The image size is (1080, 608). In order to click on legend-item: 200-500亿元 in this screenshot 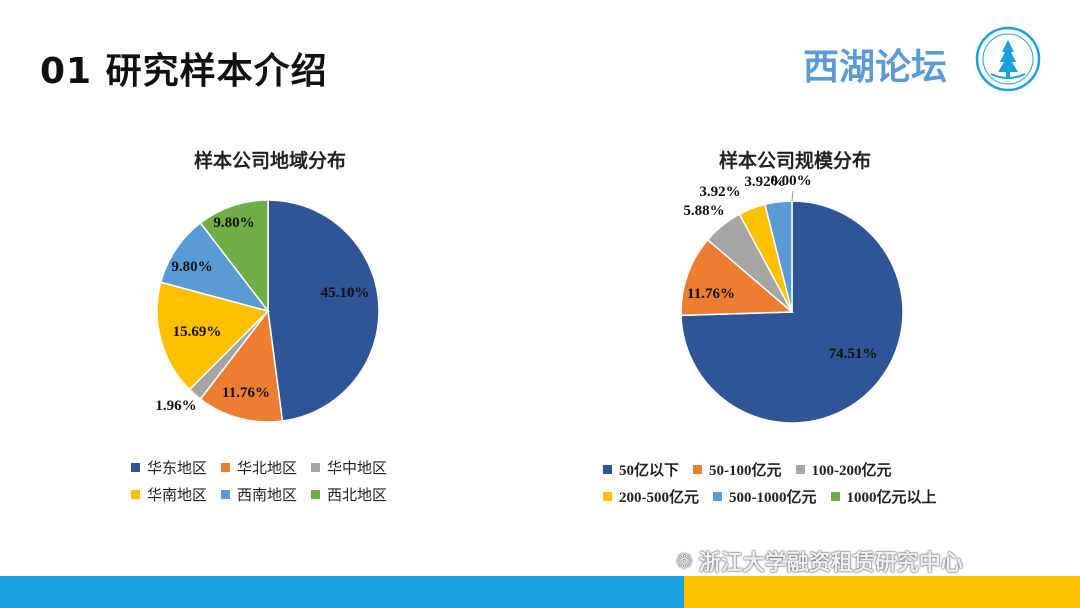, I will do `click(651, 496)`.